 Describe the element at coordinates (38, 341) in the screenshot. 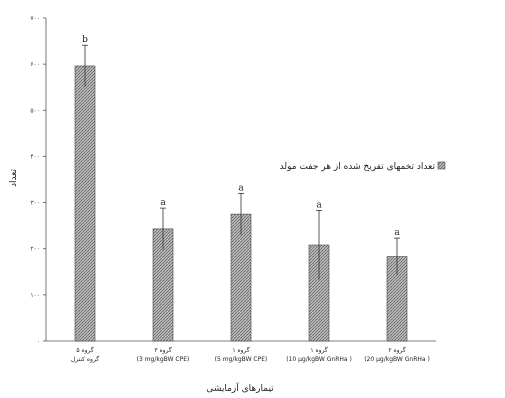

I see `y-tick-label: ۰` at that location.